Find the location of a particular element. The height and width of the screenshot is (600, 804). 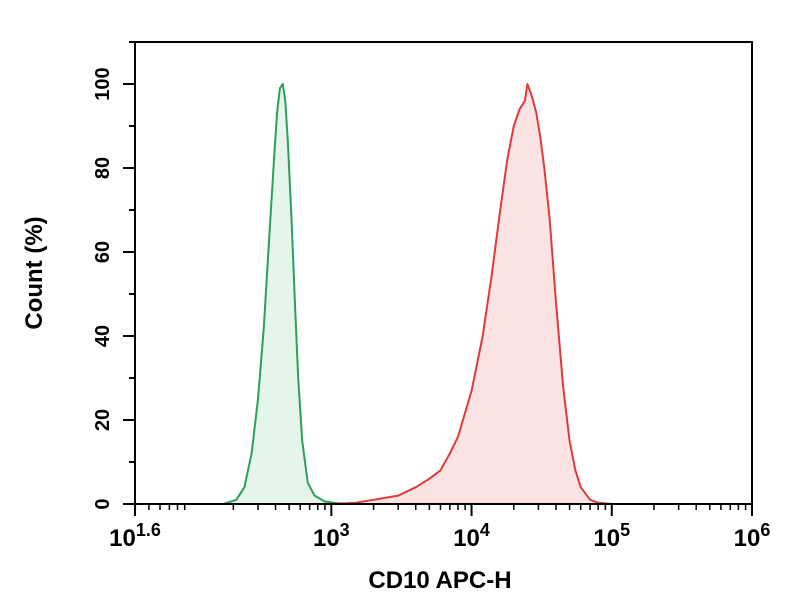

x-tick-label-3: 10⁵ is located at coordinates (611, 536).